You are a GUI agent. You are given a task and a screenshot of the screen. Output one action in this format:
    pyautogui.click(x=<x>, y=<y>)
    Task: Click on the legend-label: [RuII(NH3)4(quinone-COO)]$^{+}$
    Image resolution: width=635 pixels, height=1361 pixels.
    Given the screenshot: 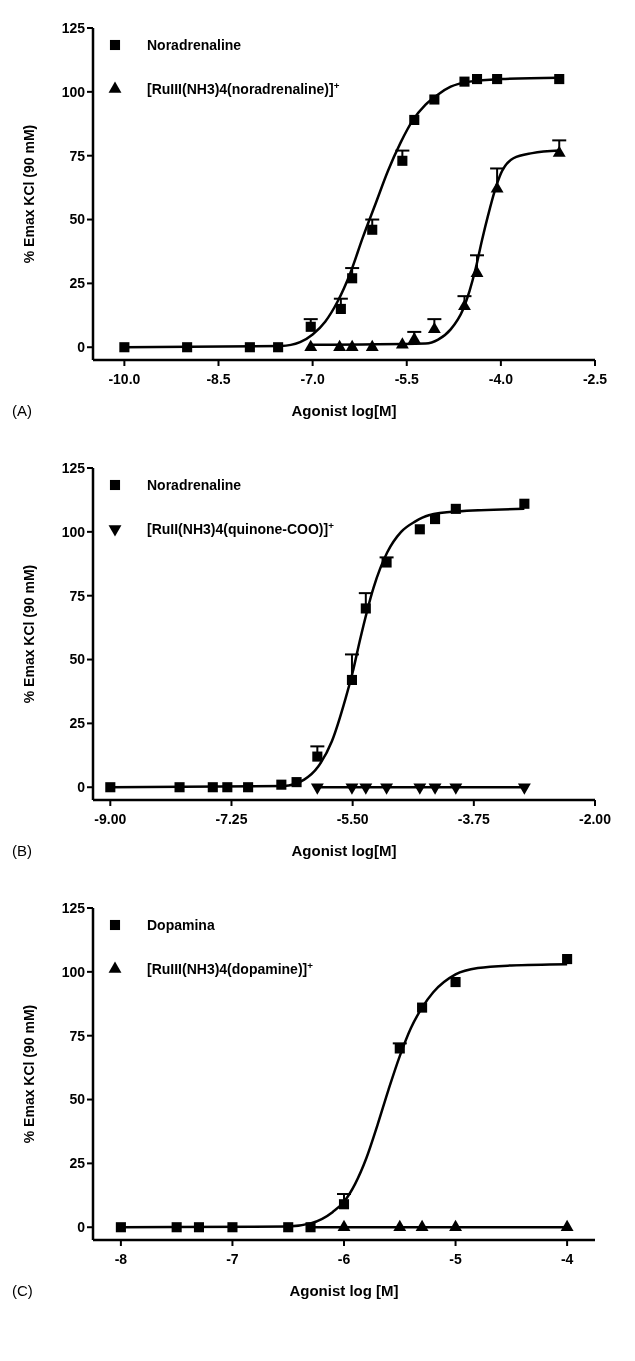 What is the action you would take?
    pyautogui.click(x=241, y=528)
    